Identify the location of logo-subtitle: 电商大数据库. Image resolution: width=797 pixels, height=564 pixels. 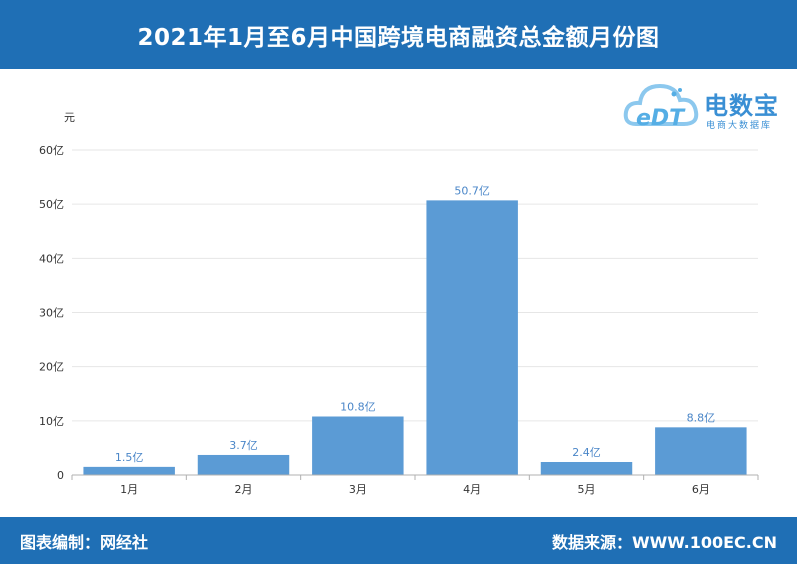
(739, 126).